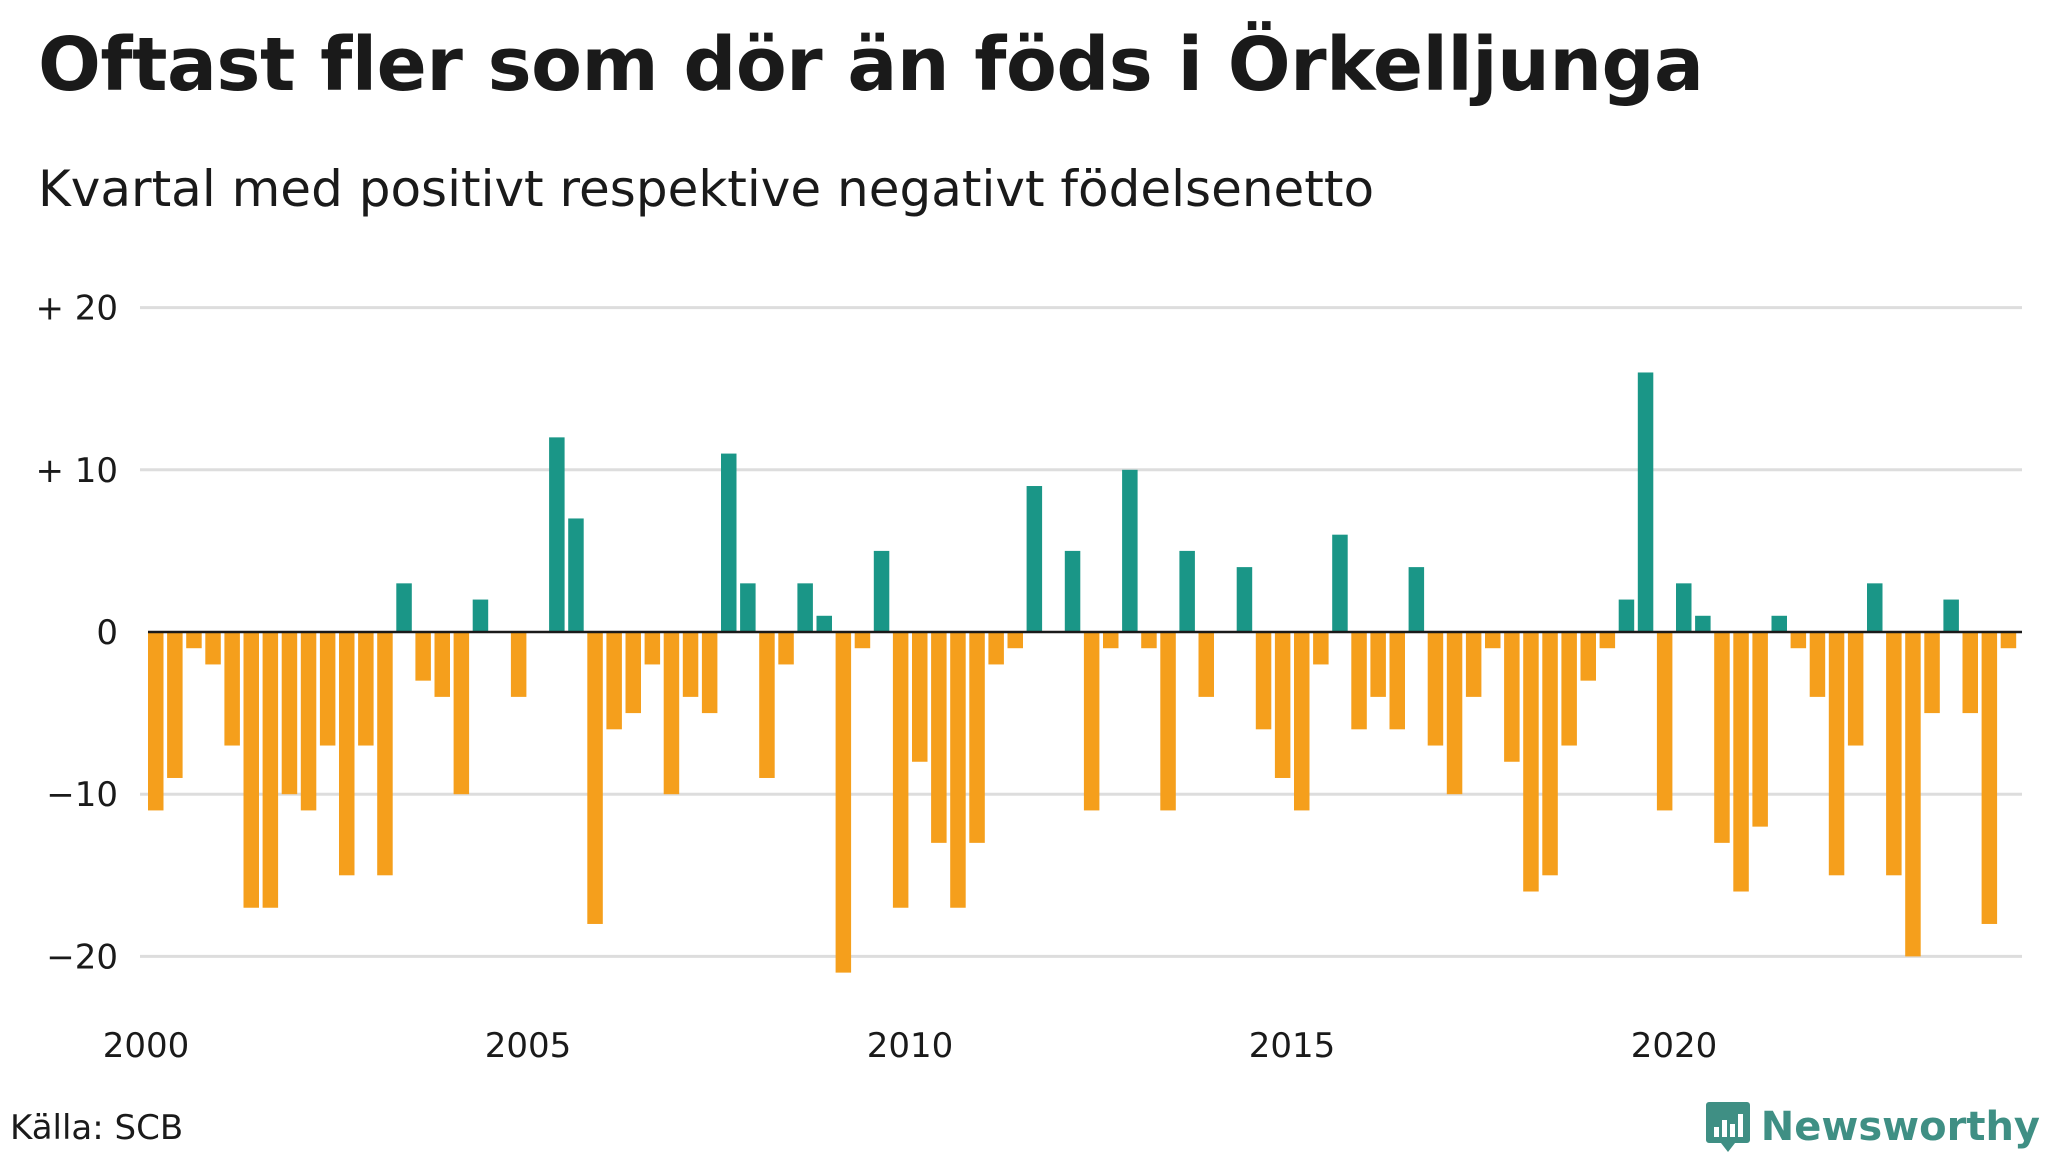  I want to click on y-tick-label: + 20, so click(76, 309).